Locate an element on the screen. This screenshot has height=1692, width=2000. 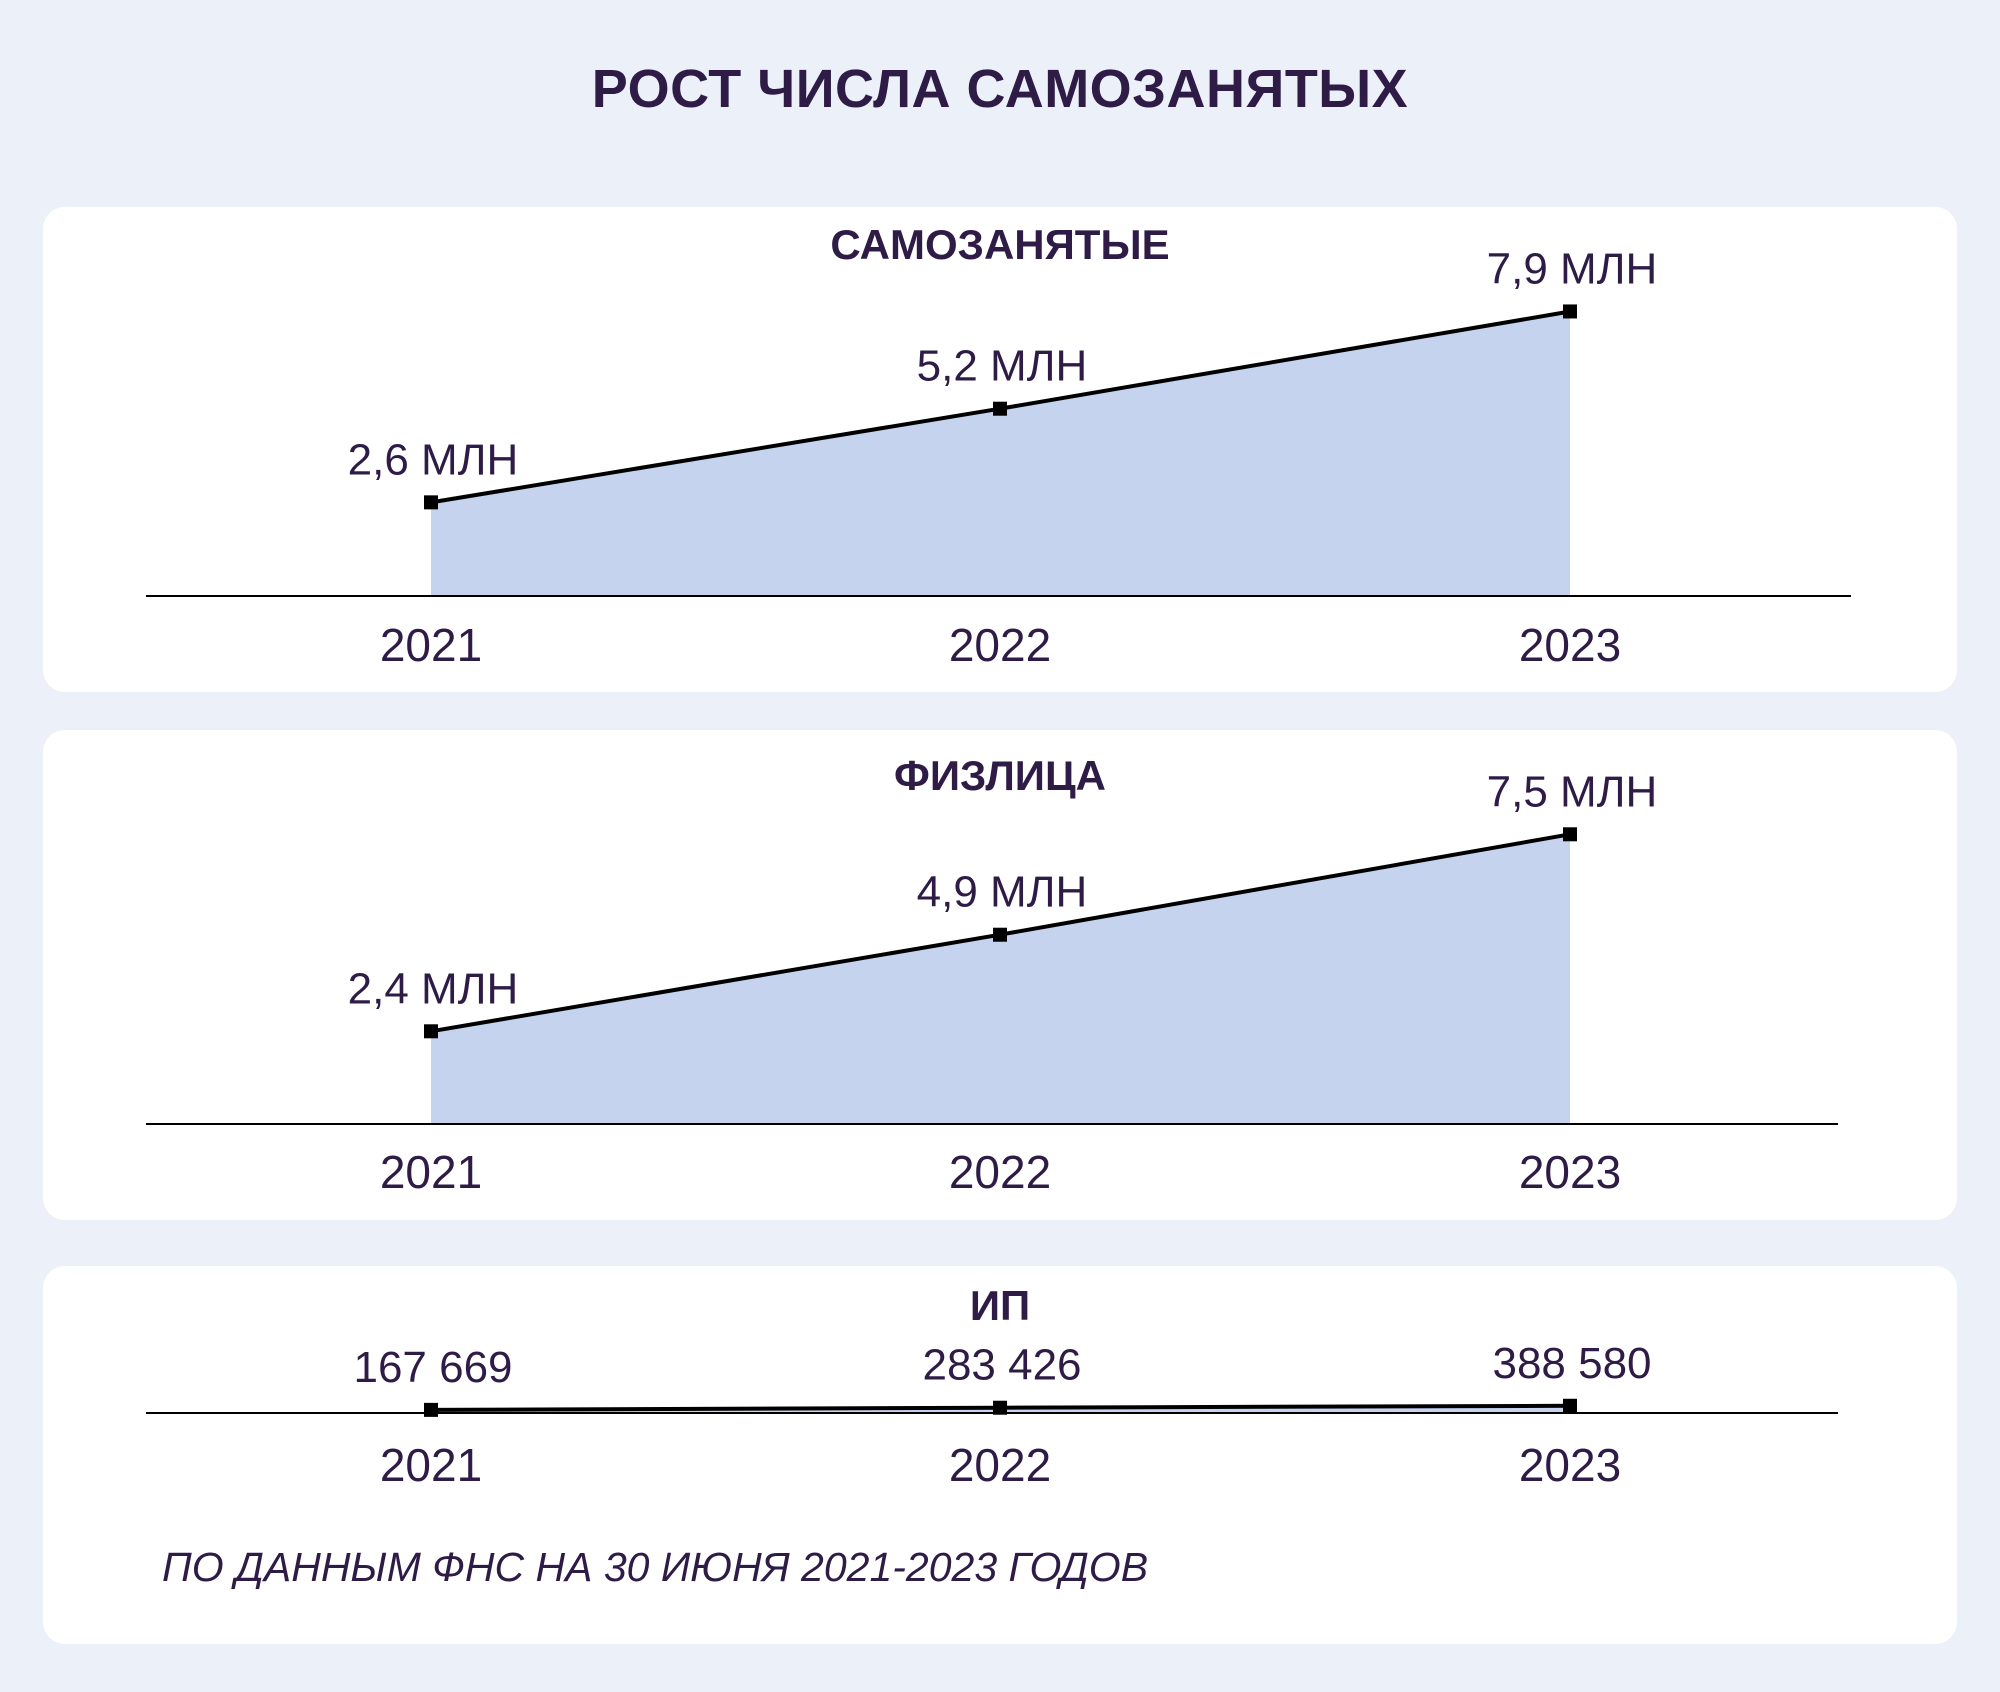
data-label: 5,2 МЛН is located at coordinates (1002, 366).